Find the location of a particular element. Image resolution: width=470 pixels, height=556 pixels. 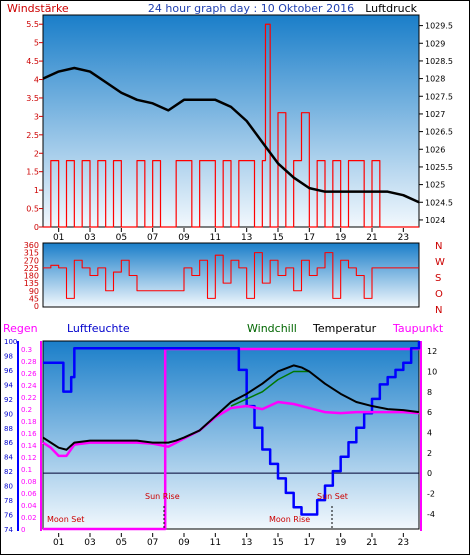

temperature-y-tick-label: 4 is located at coordinates (429, 432).